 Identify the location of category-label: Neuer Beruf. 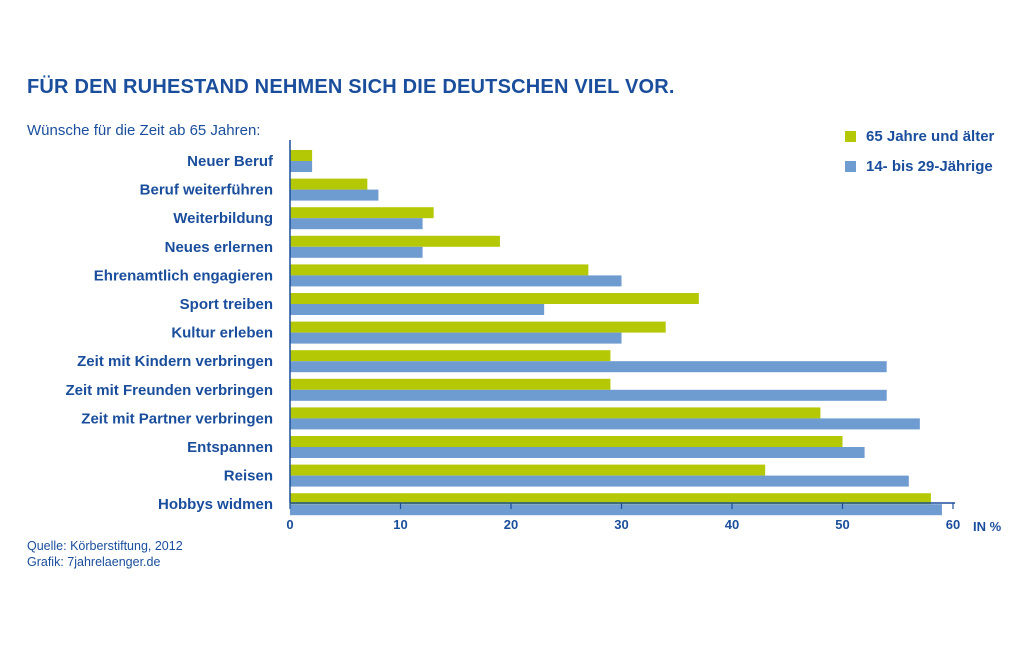
(230, 161).